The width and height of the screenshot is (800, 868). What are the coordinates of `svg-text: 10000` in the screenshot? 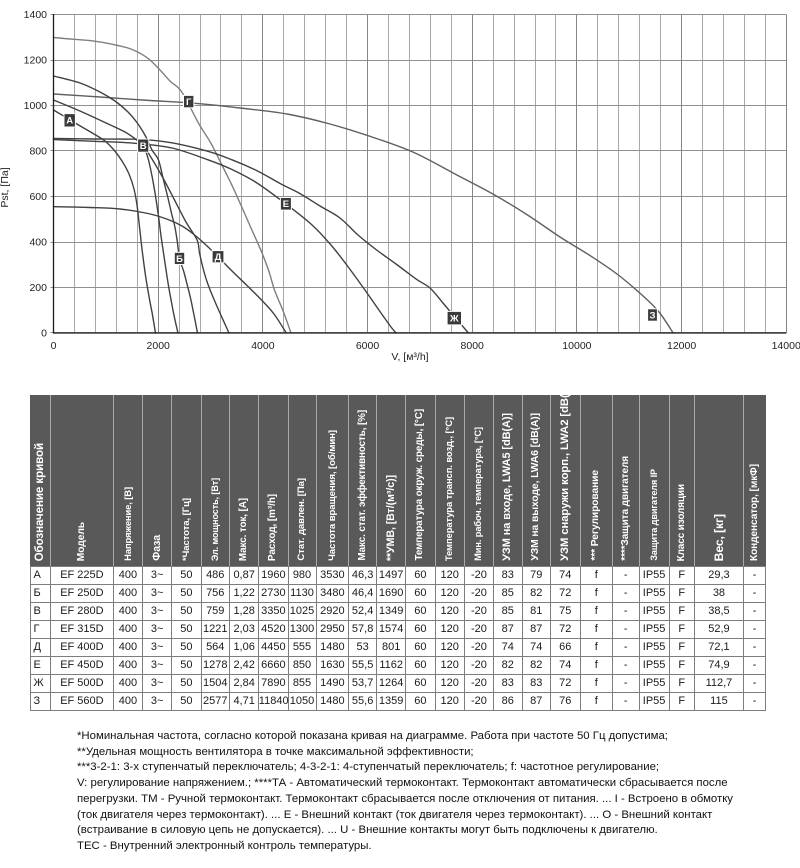 It's located at (576, 346).